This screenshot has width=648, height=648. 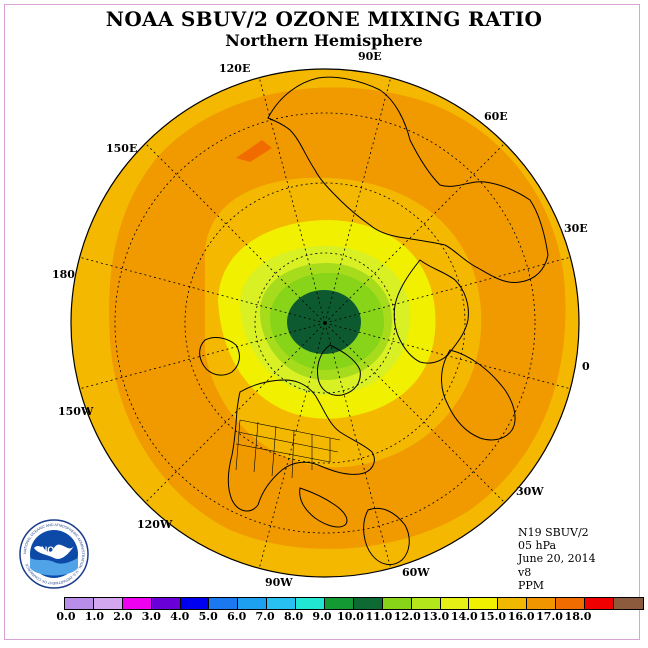 What do you see at coordinates (521, 616) in the screenshot?
I see `colorbar-tick-label: 16.0` at bounding box center [521, 616].